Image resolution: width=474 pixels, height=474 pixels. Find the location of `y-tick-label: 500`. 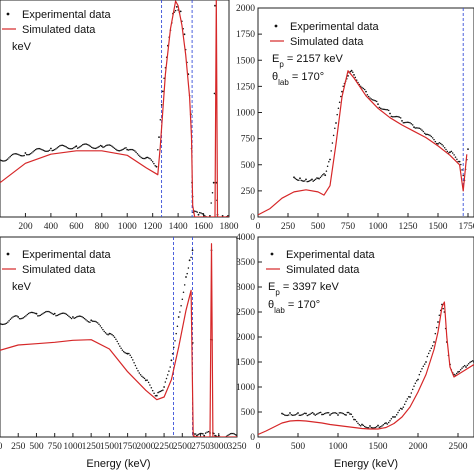

y-tick-label: 500 is located at coordinates (248, 413).